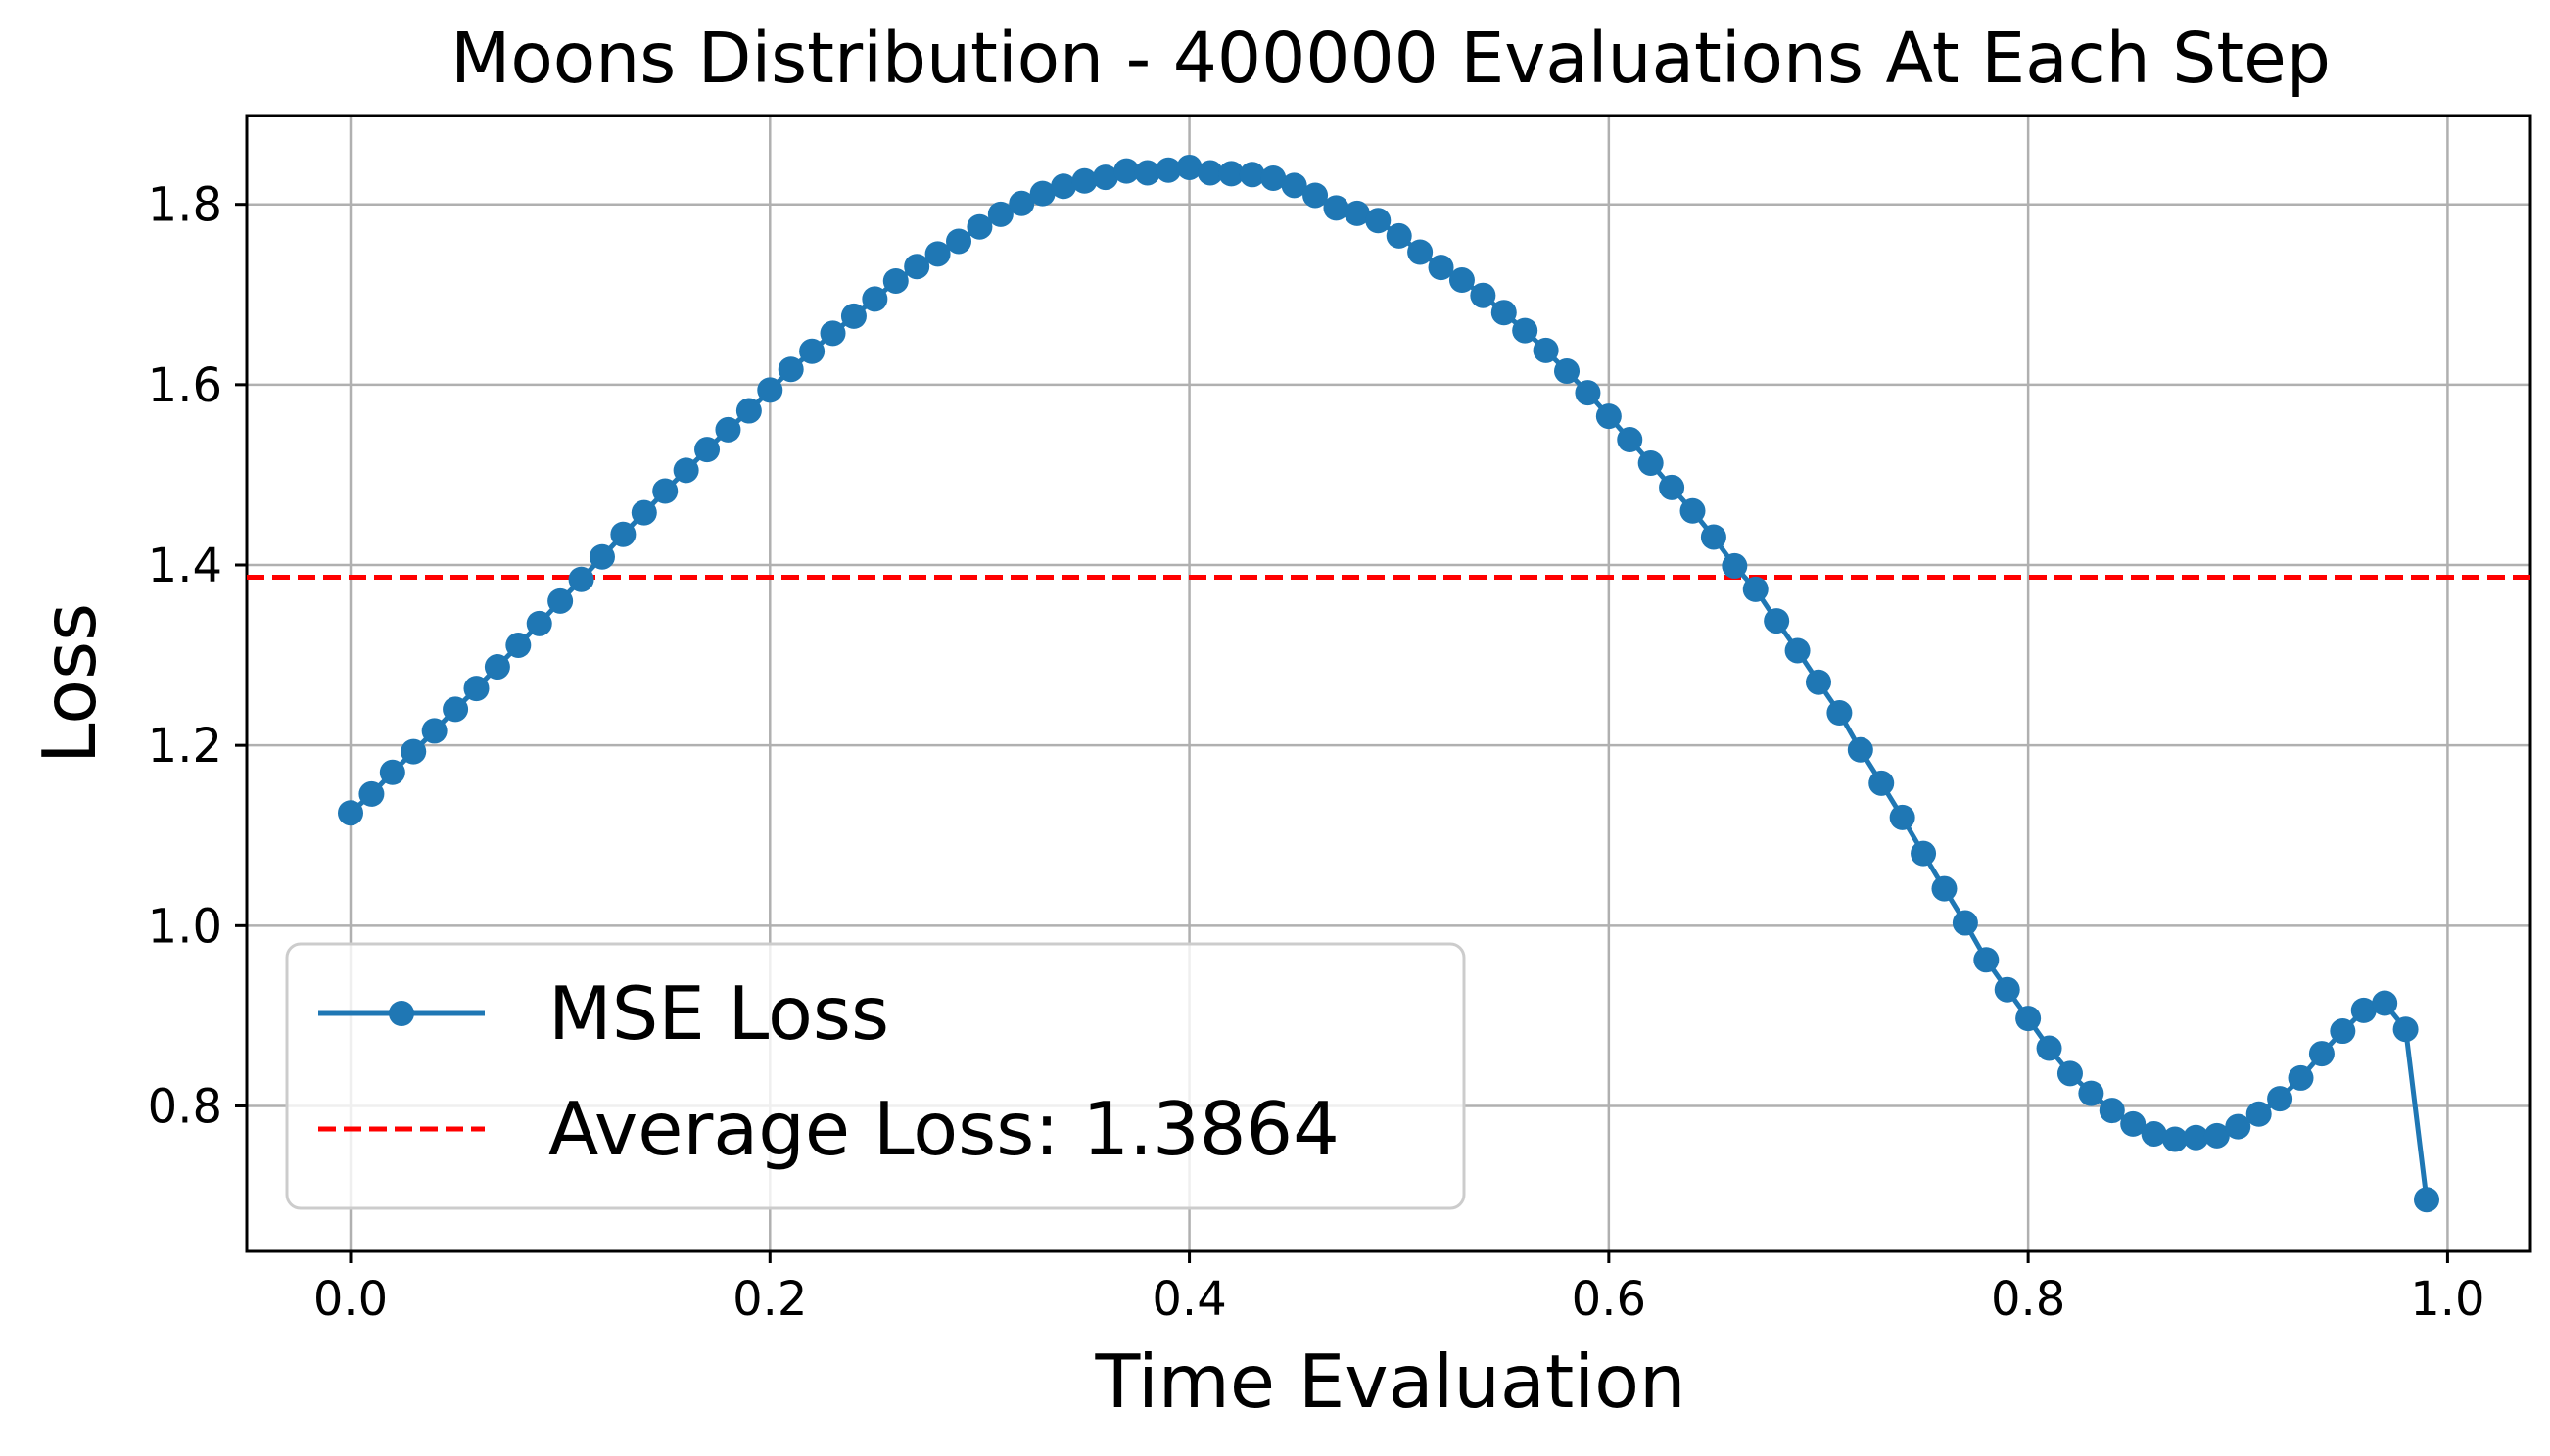  What do you see at coordinates (2028, 1299) in the screenshot?
I see `x-tick-label: 0.8` at bounding box center [2028, 1299].